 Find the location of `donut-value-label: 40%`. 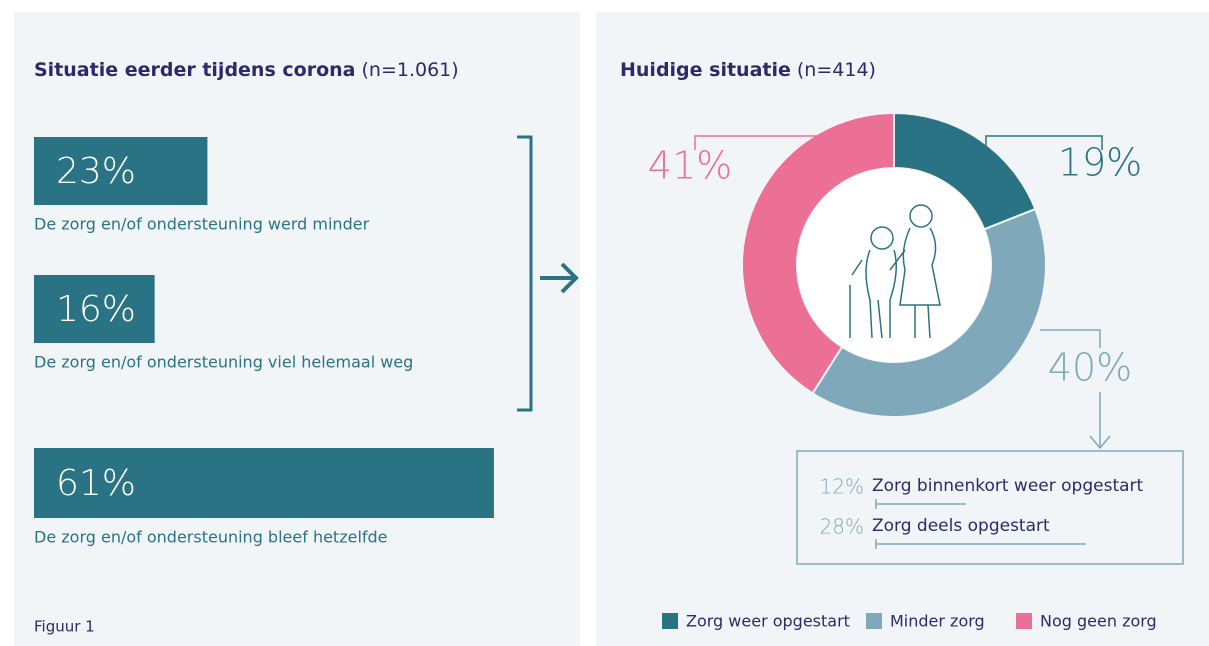

donut-value-label: 40% is located at coordinates (1090, 368).